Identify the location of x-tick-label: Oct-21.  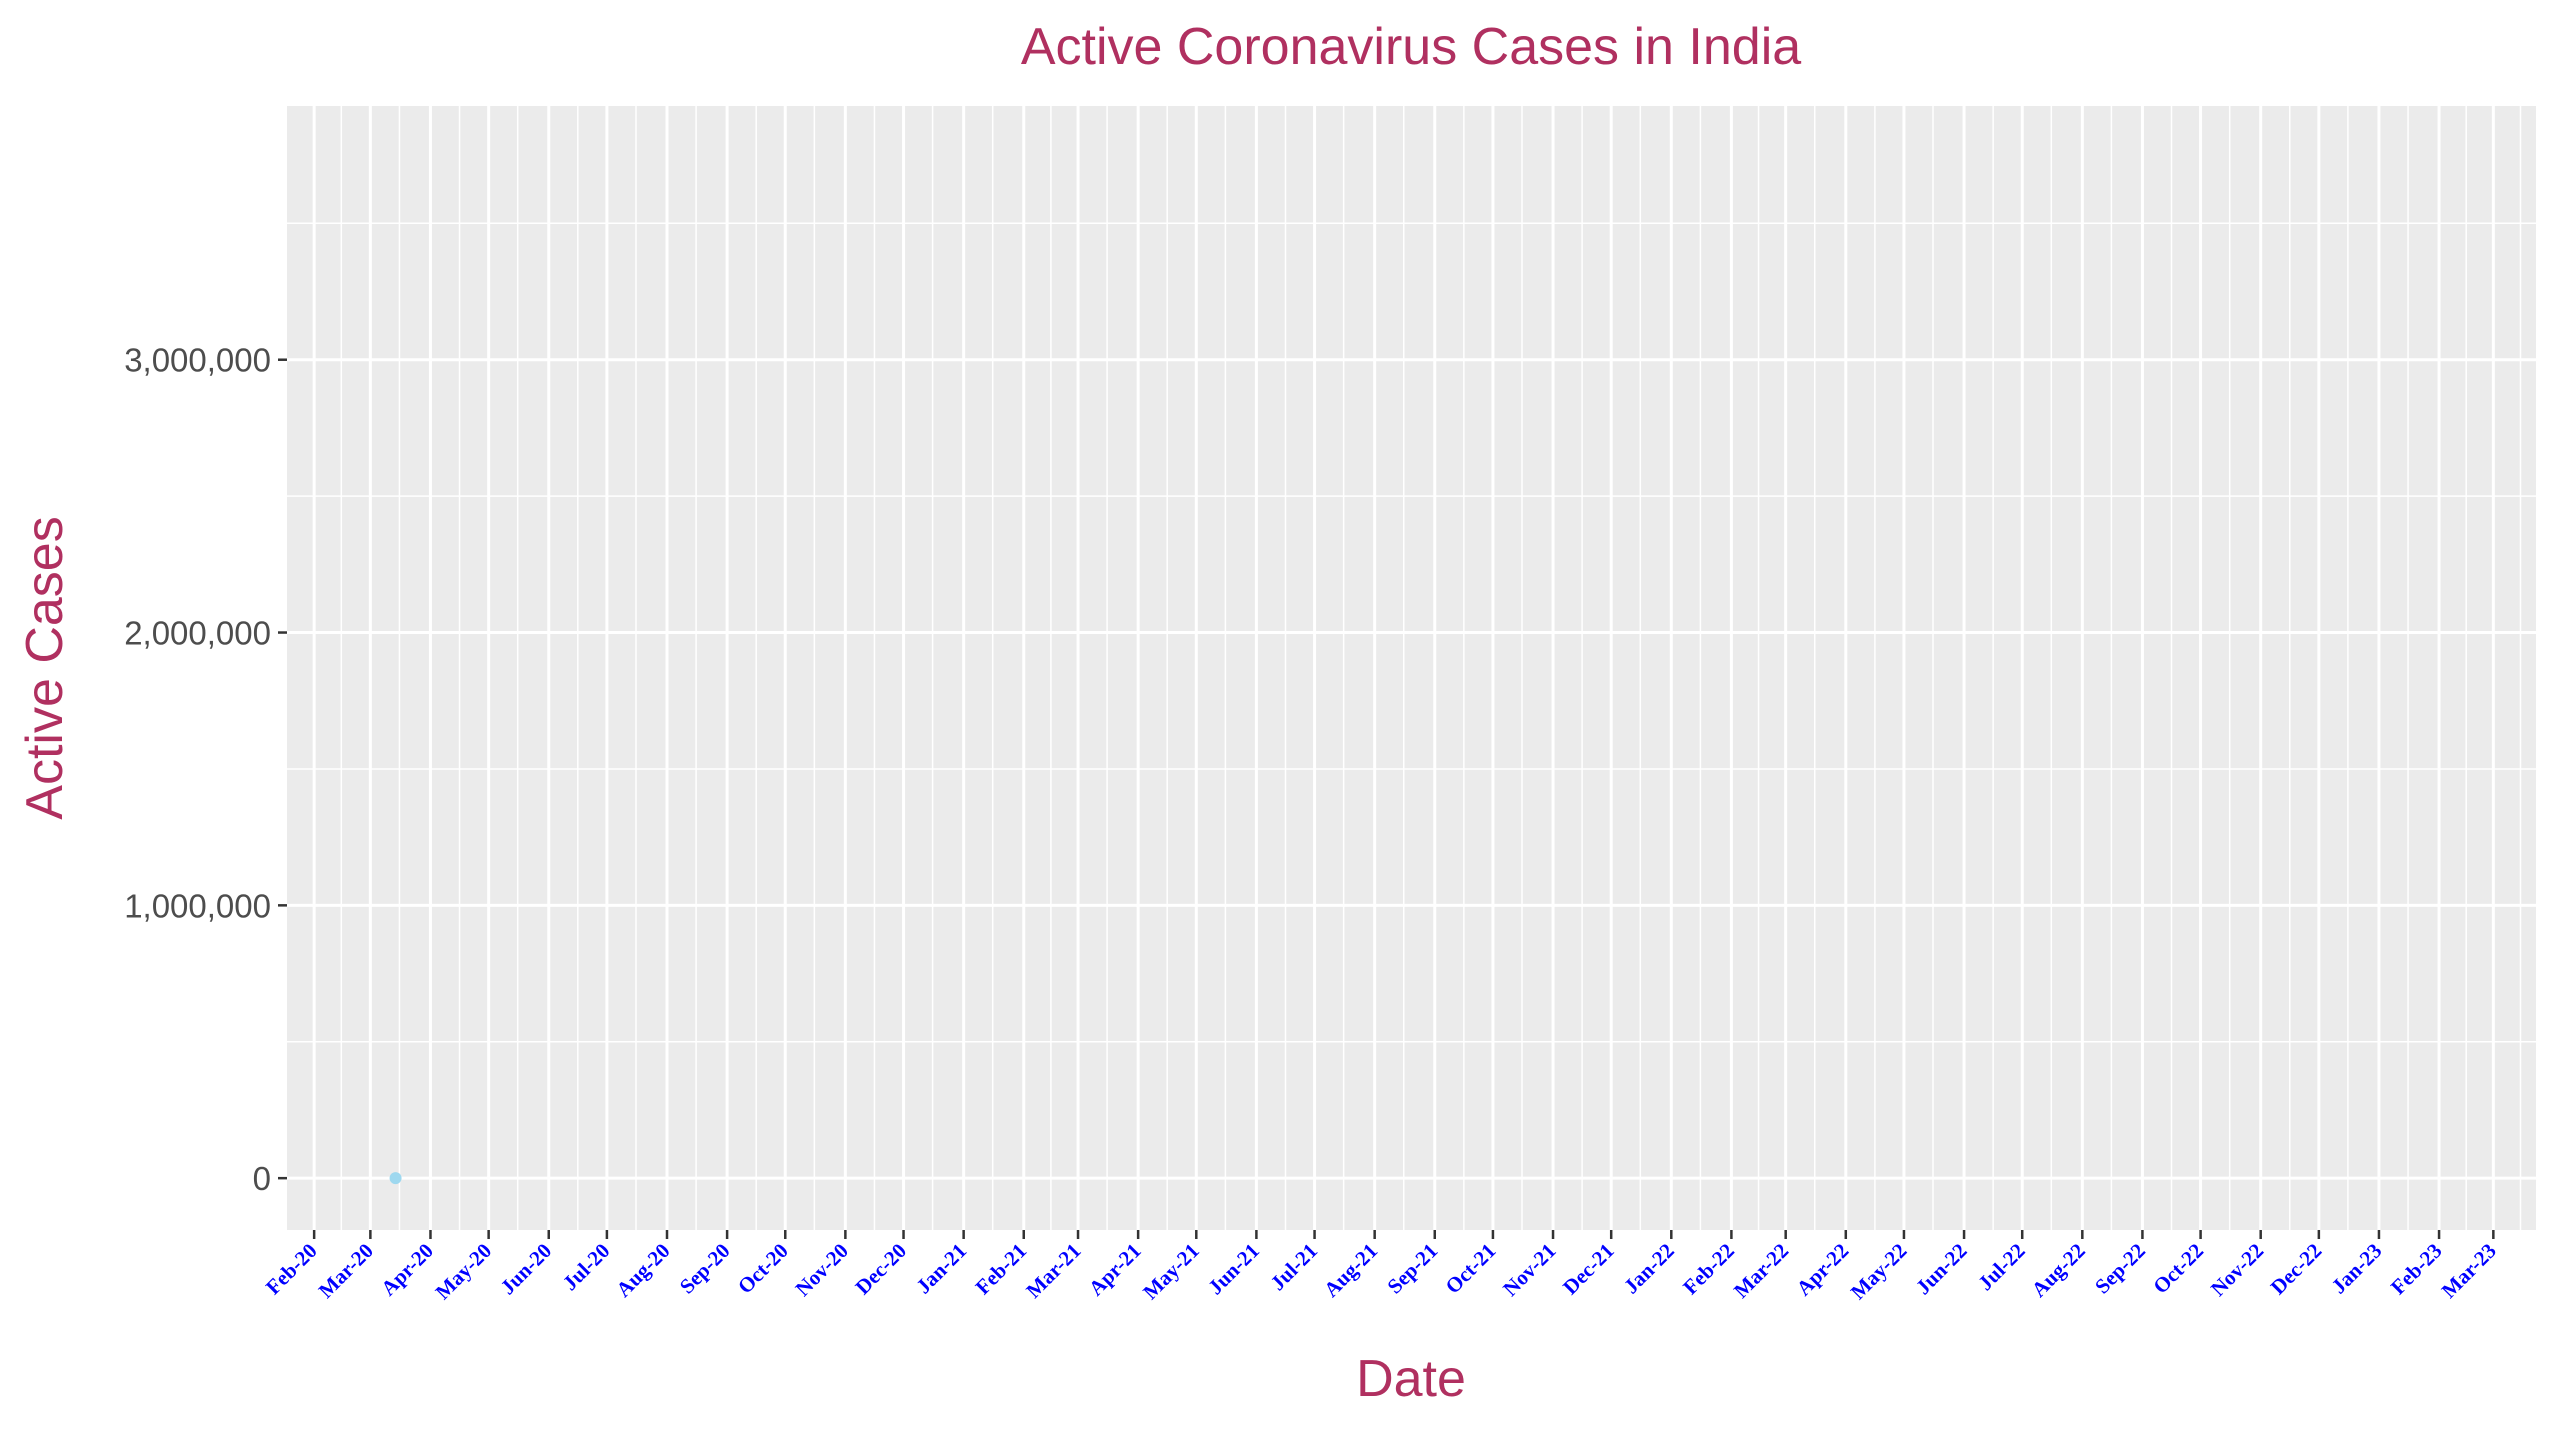
(1471, 1269).